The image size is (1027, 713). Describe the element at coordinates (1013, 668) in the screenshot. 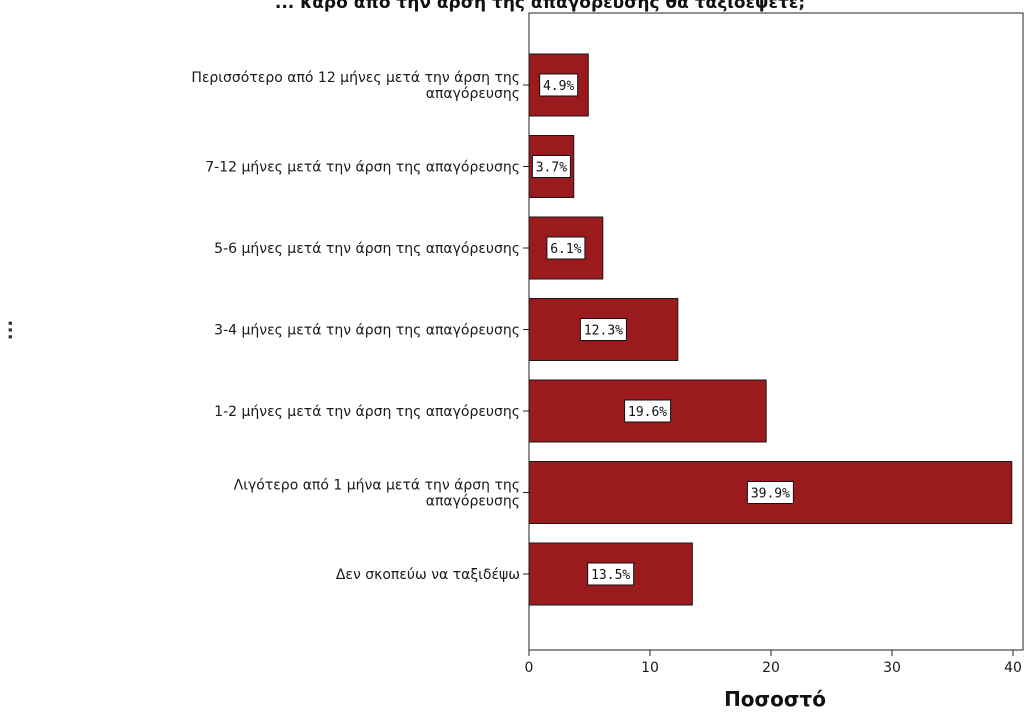

I see `x-tick-label: 40` at that location.